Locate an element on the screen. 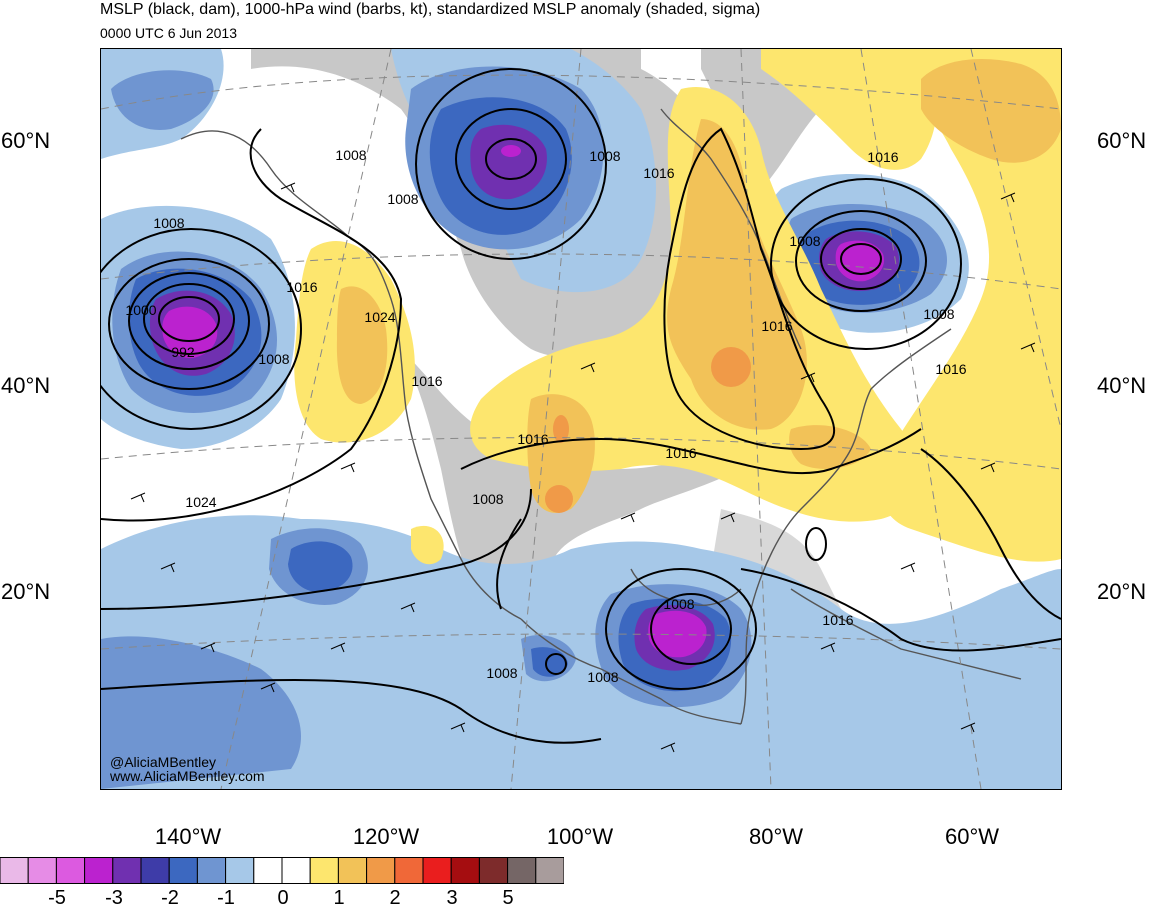 The height and width of the screenshot is (912, 1160). colorbar-label: -1 is located at coordinates (226, 898).